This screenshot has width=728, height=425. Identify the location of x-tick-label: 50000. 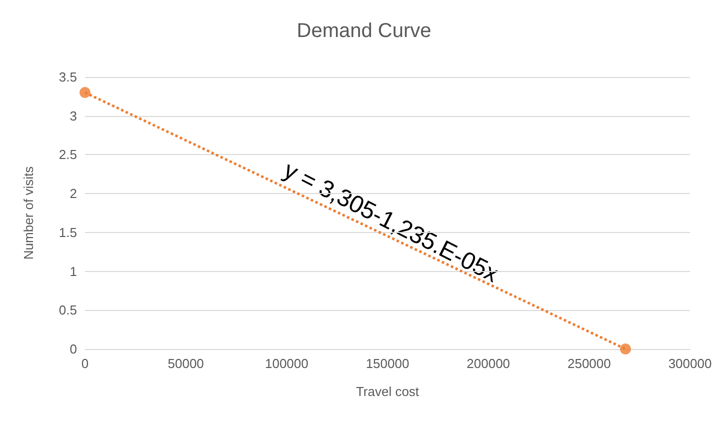
(186, 363).